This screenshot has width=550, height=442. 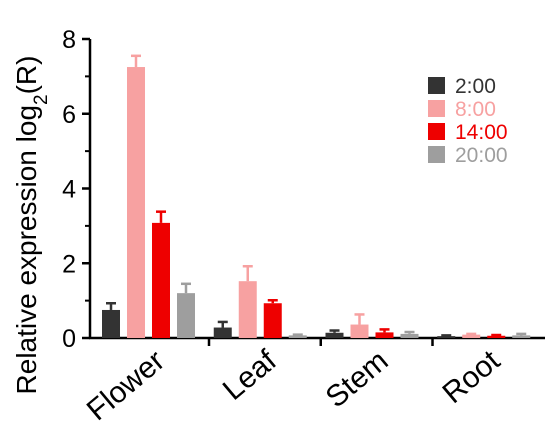 What do you see at coordinates (69, 190) in the screenshot?
I see `y-tick-label-4: 4` at bounding box center [69, 190].